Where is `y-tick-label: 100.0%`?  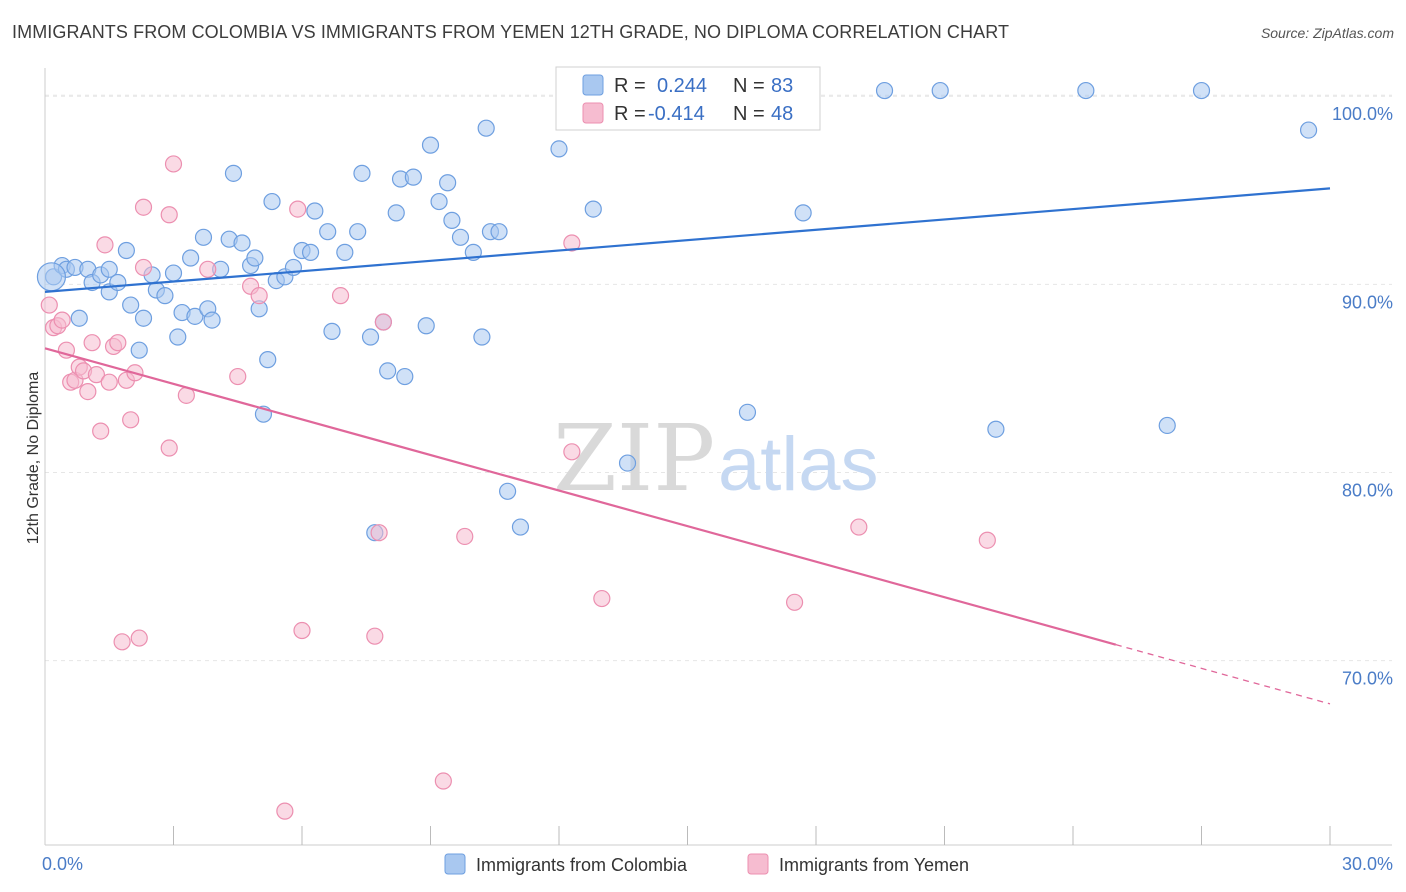 y-tick-label: 100.0% is located at coordinates (1362, 114).